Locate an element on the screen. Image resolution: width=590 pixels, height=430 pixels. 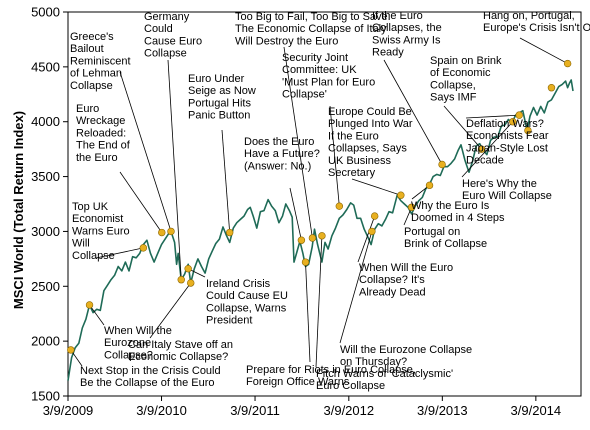
annotation-line: Why the Euro Is is located at coordinates (450, 206).